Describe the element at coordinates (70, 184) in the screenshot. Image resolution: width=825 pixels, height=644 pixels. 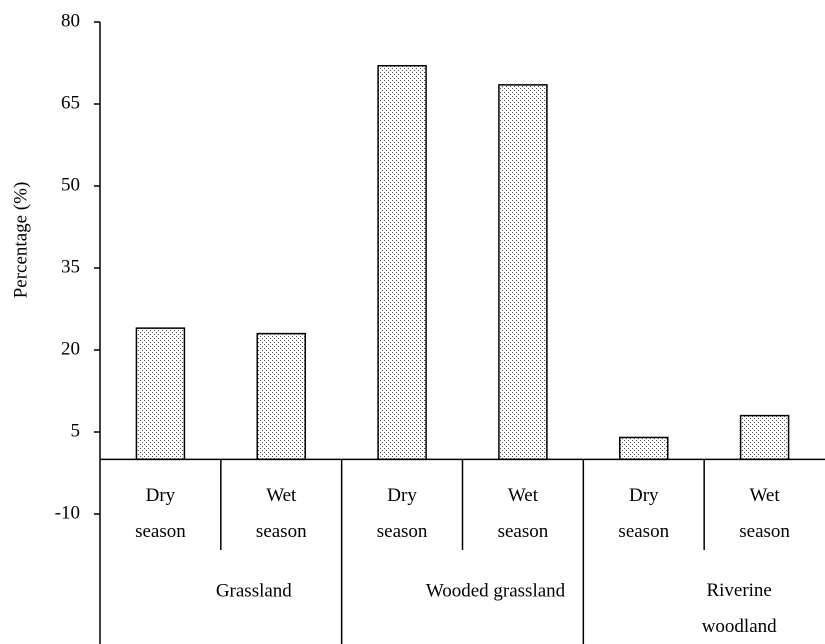
I see `y-tick-label: 50` at that location.